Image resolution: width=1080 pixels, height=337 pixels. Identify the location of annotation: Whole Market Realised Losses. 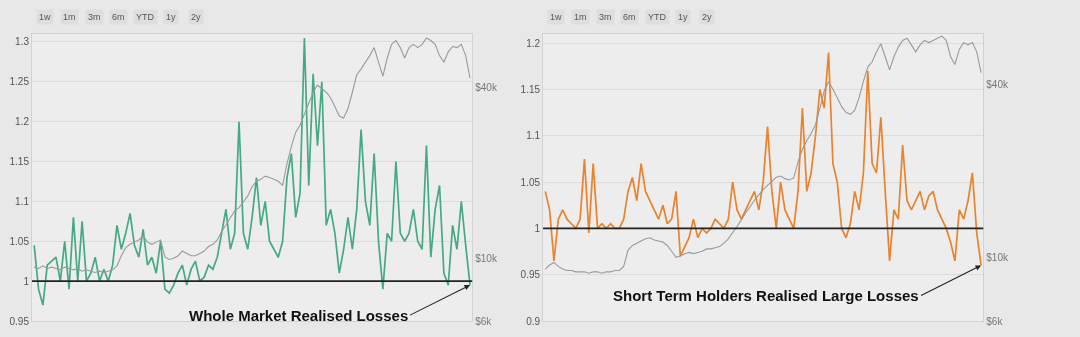
(299, 315).